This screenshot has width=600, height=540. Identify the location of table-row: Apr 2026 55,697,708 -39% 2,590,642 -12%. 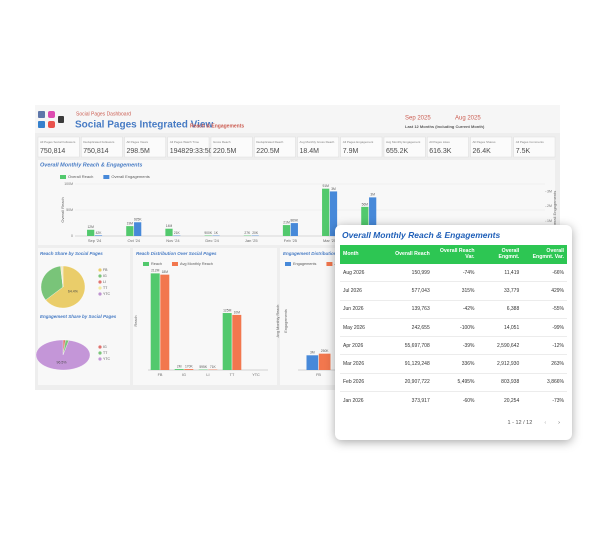
(453, 346).